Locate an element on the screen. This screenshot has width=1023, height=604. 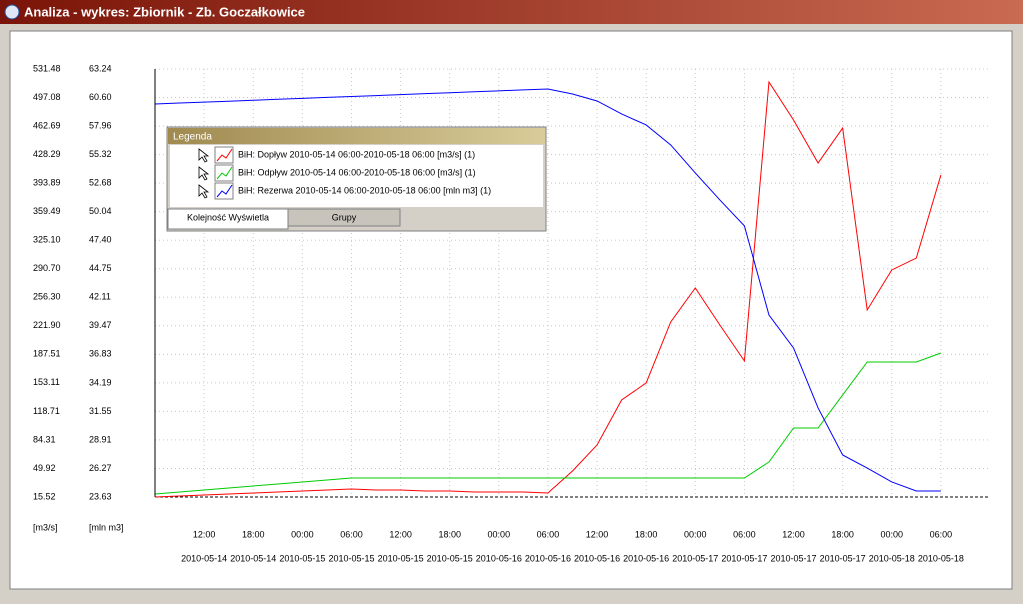
y2-tick-label: 28.91 is located at coordinates (100, 439).